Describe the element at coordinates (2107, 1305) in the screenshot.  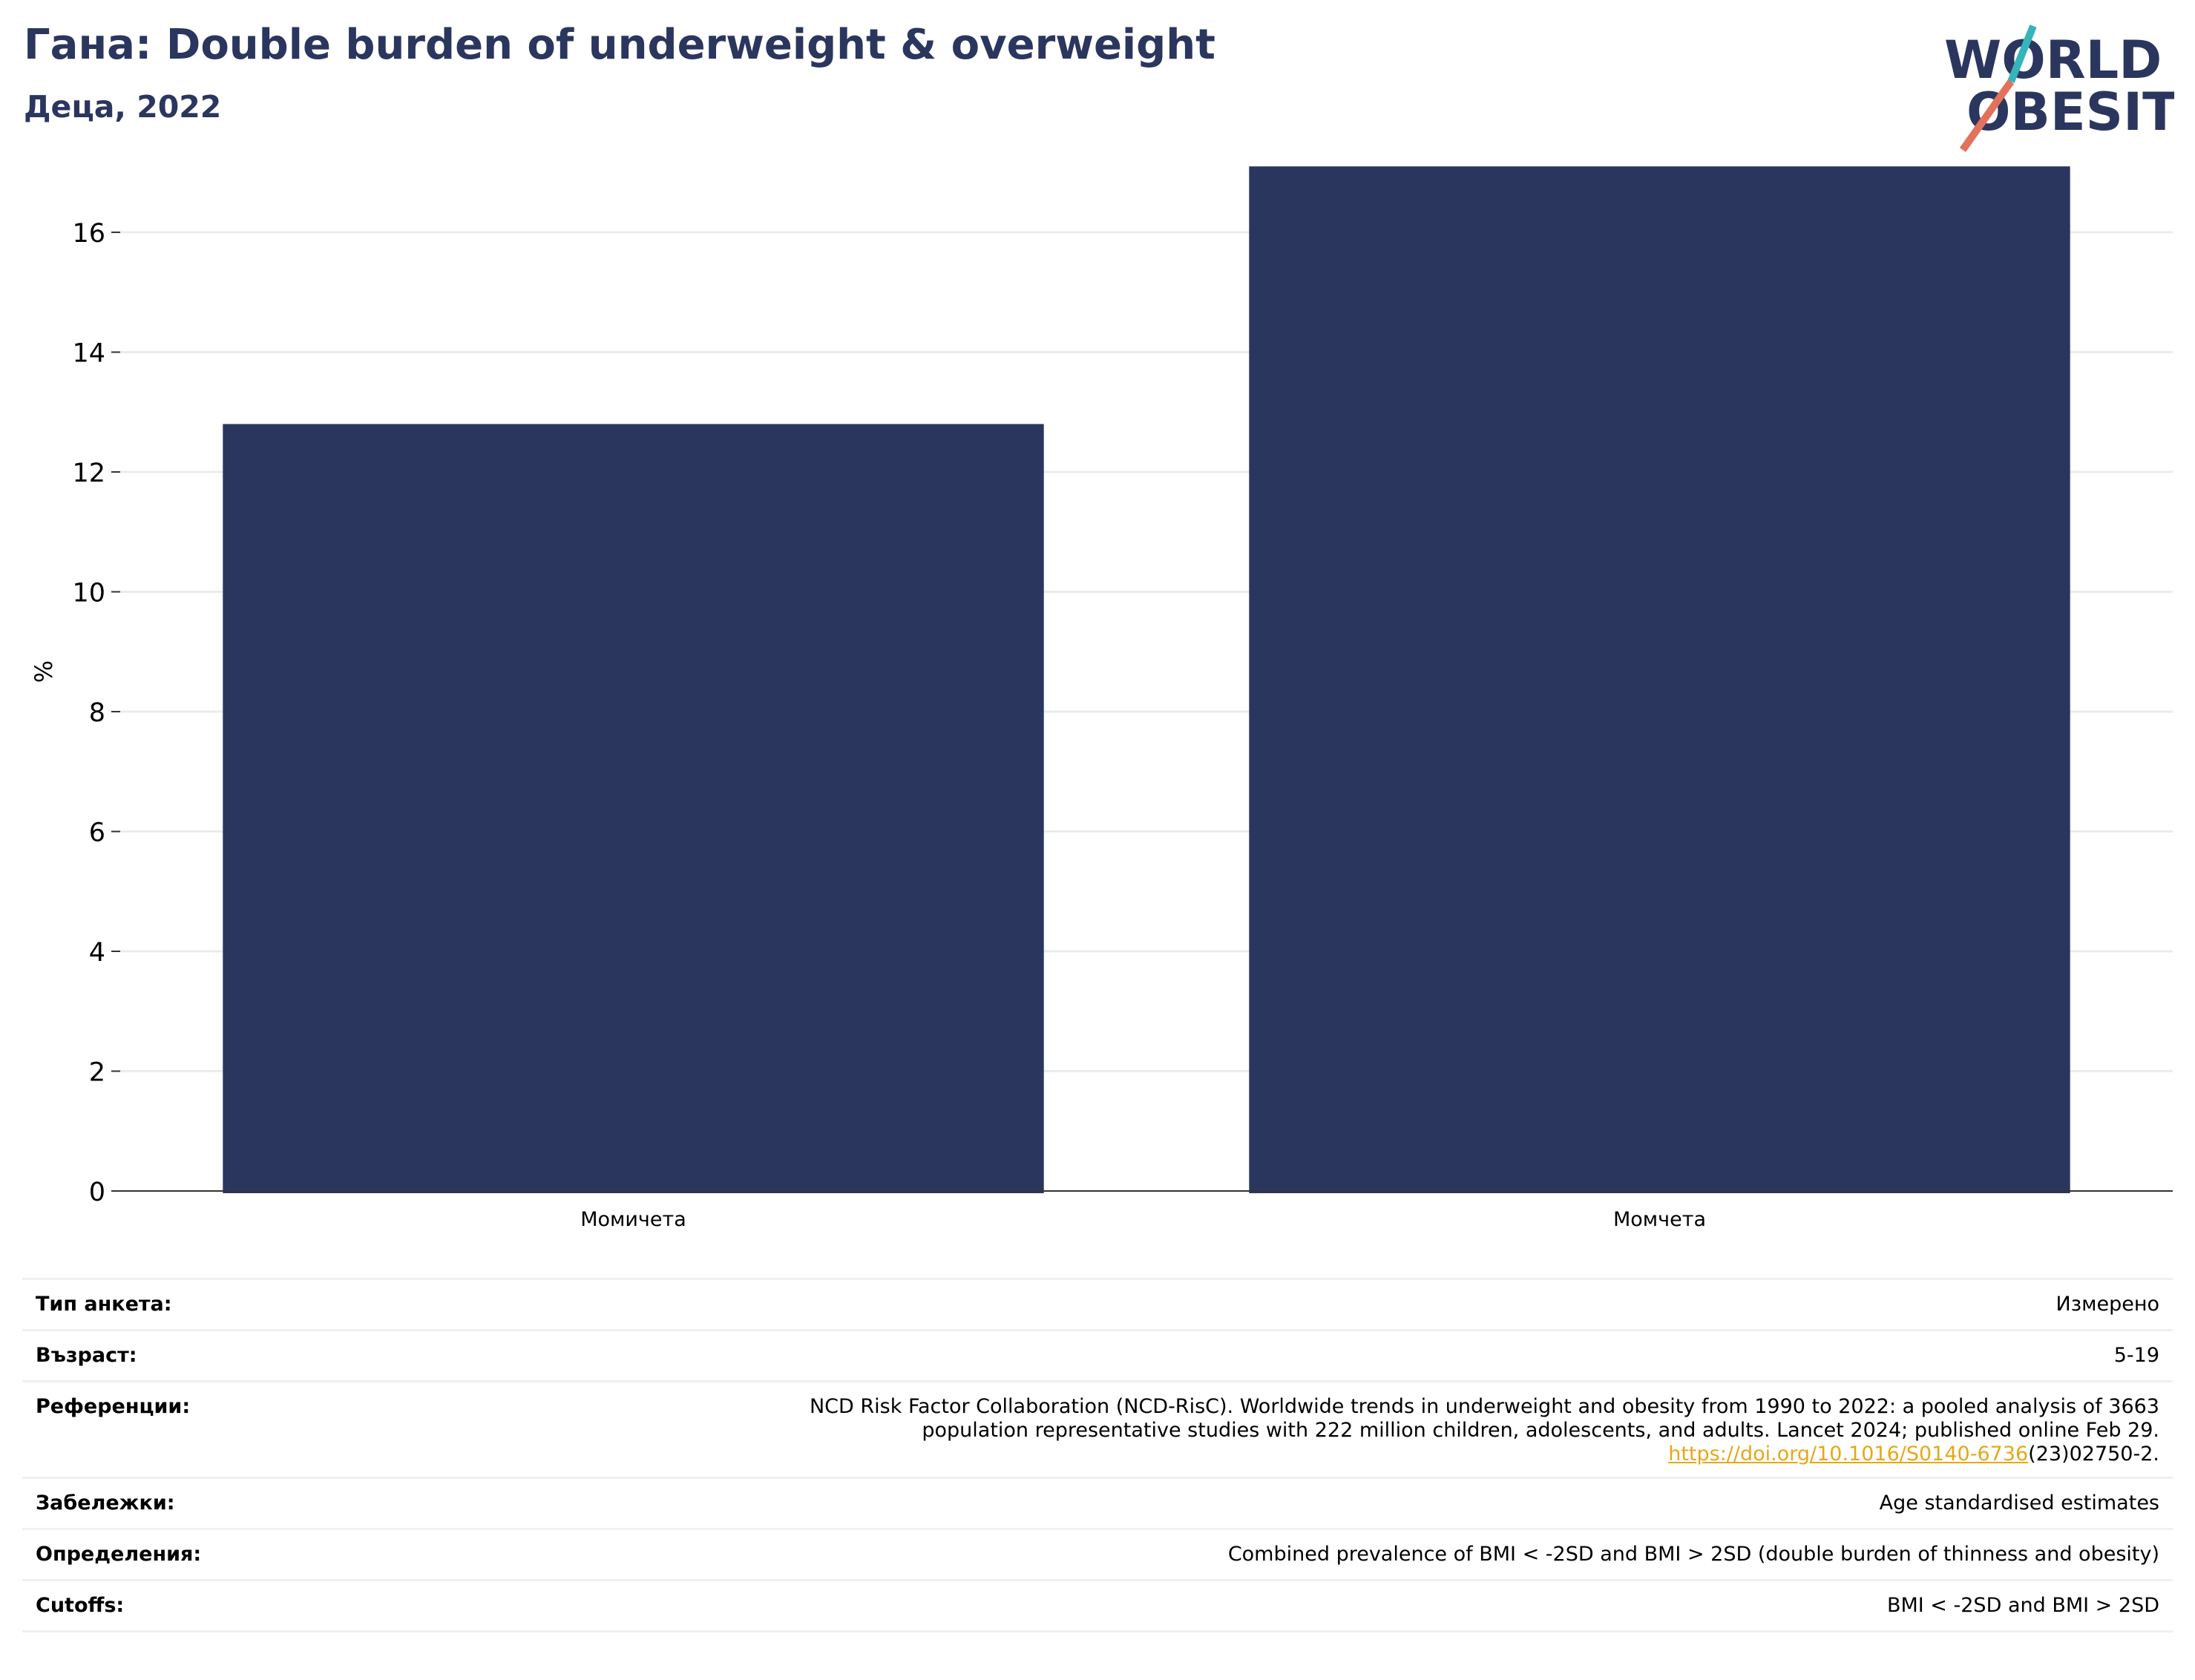
I see `meta-value-survey-type: Измерено` at that location.